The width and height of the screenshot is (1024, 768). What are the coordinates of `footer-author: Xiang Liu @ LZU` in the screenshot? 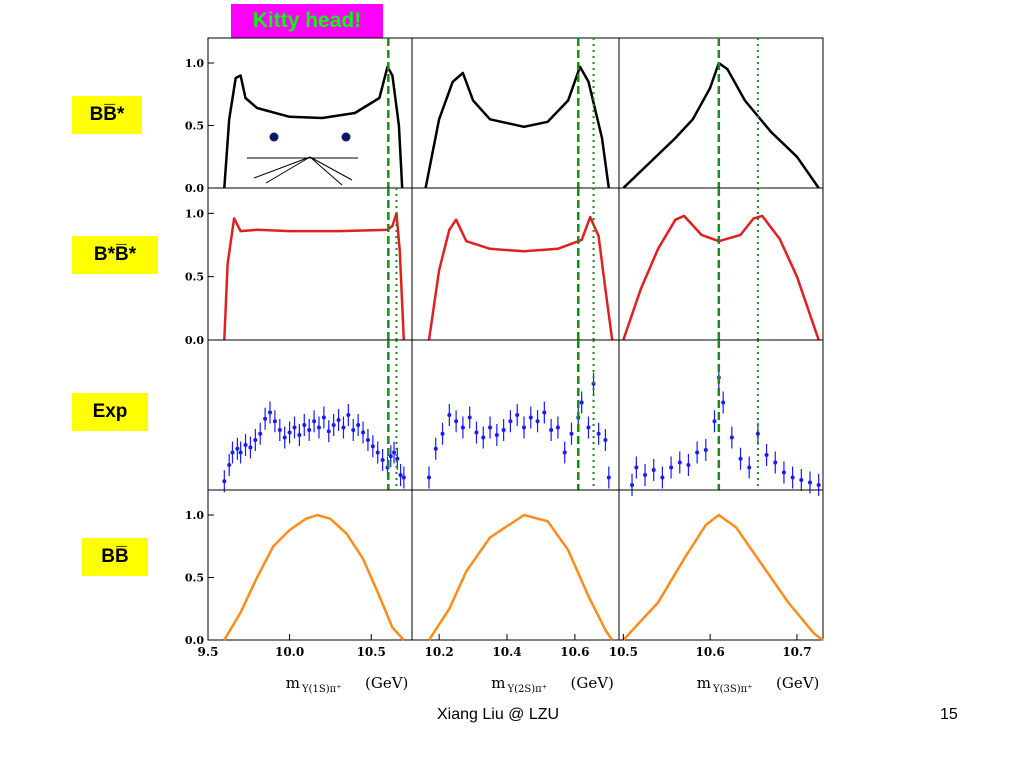 It's located at (498, 714).